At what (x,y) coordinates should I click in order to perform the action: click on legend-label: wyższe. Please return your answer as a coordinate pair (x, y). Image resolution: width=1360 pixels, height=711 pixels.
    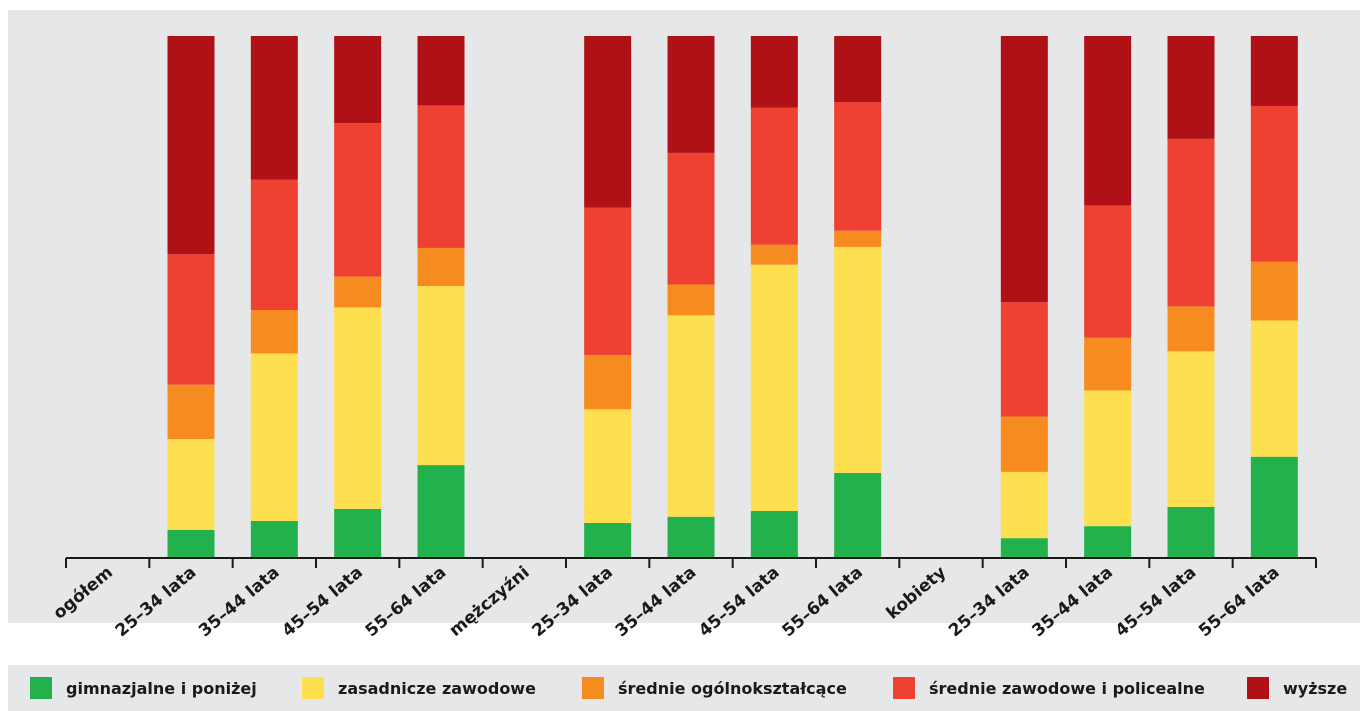
    Looking at the image, I should click on (1315, 688).